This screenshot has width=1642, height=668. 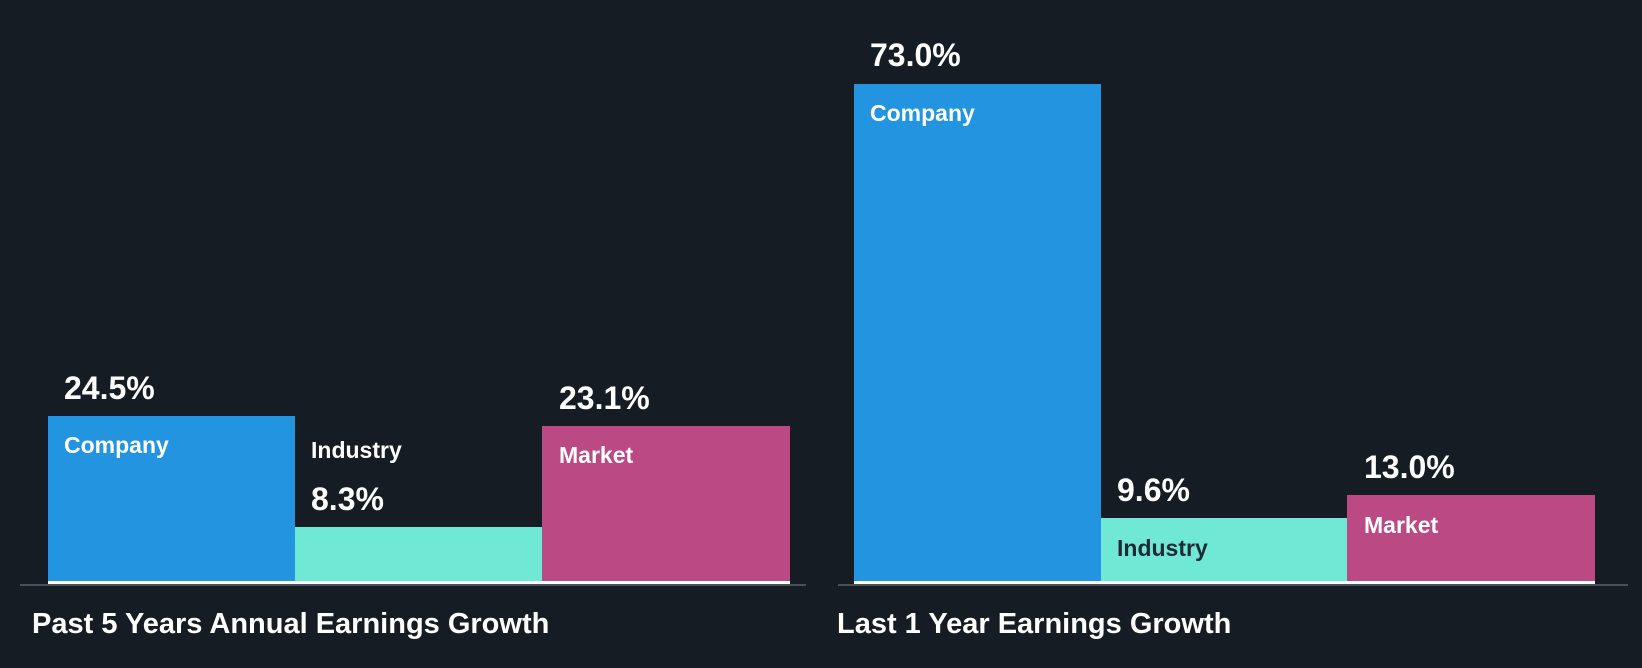 I want to click on chart-title: Past 5 Years Annual Earnings Growth, so click(x=291, y=624).